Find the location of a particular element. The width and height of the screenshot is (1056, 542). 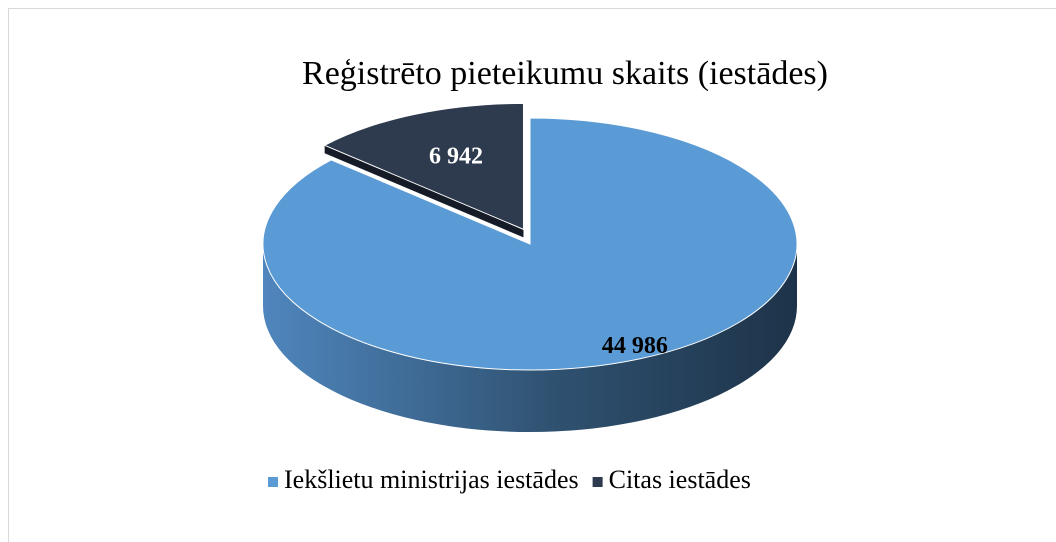

pie-slice is located at coordinates (423, 166).